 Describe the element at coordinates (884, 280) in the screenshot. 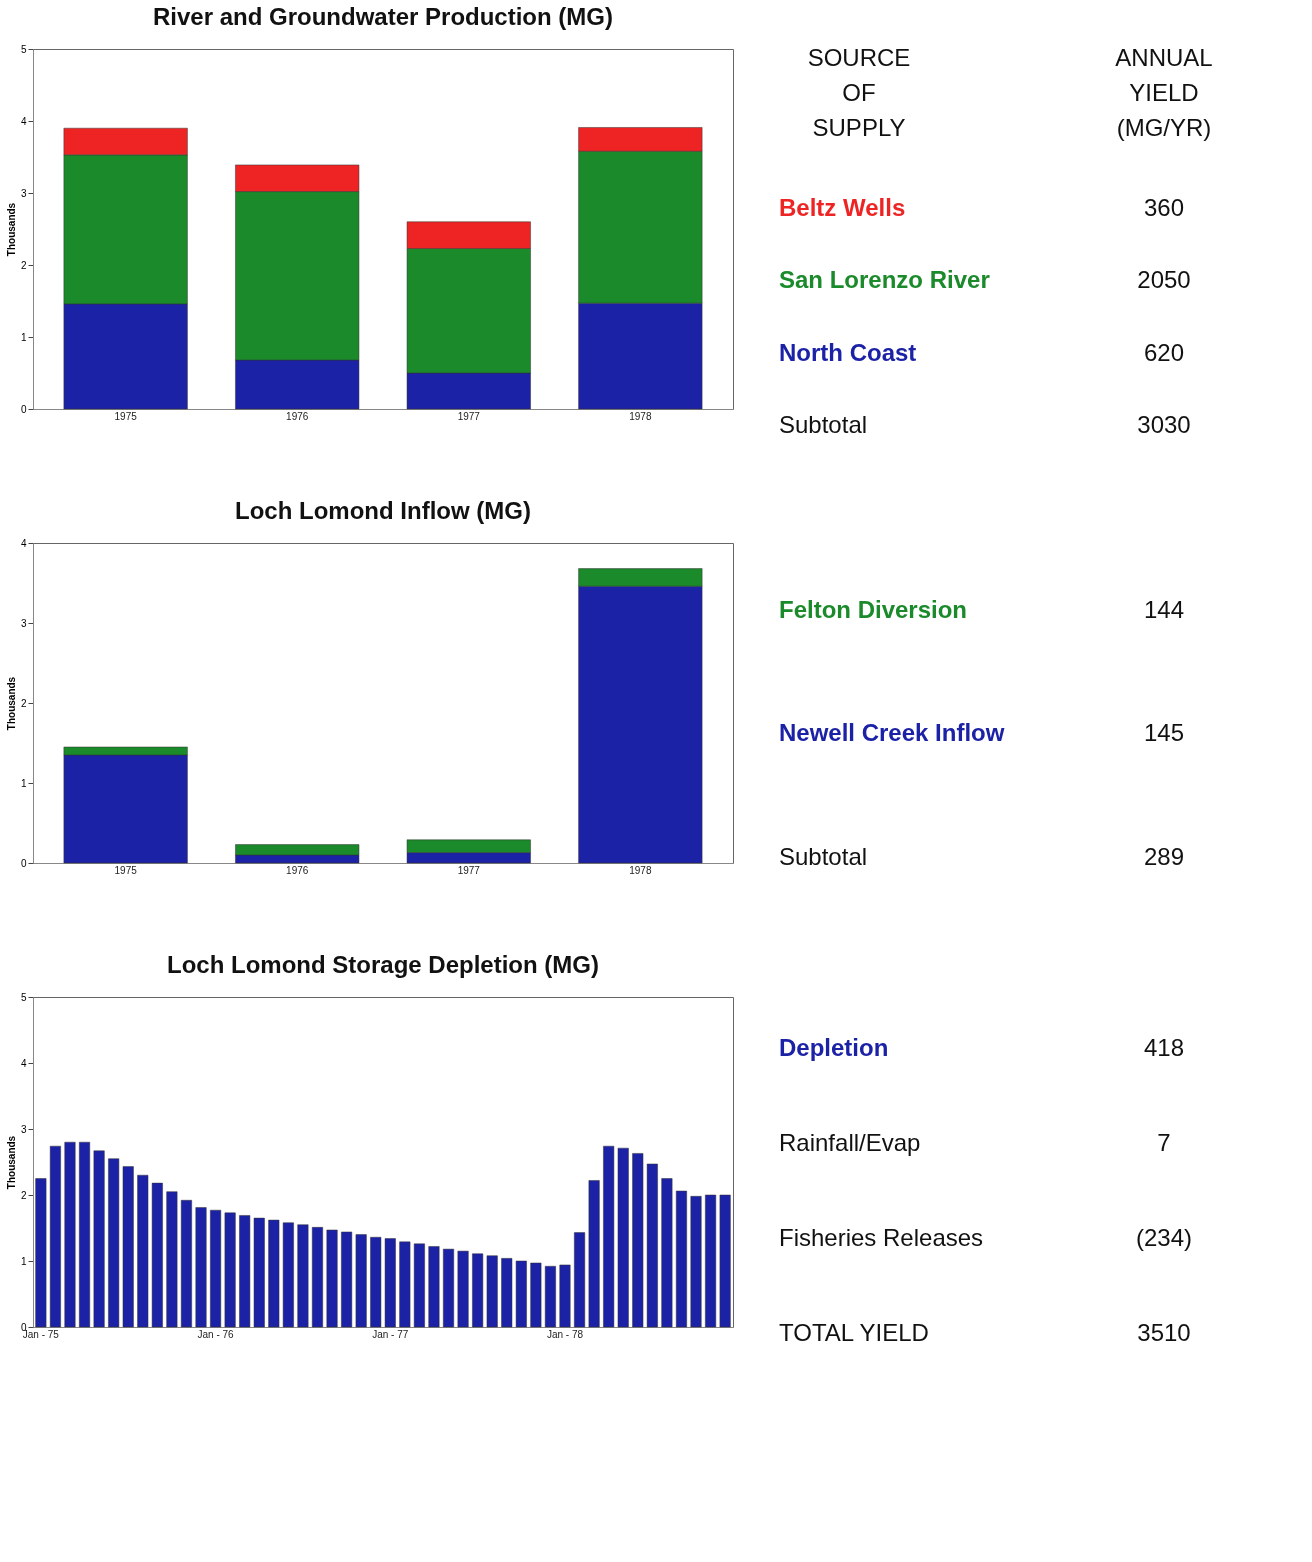

I see `text: San Lorenzo River` at that location.